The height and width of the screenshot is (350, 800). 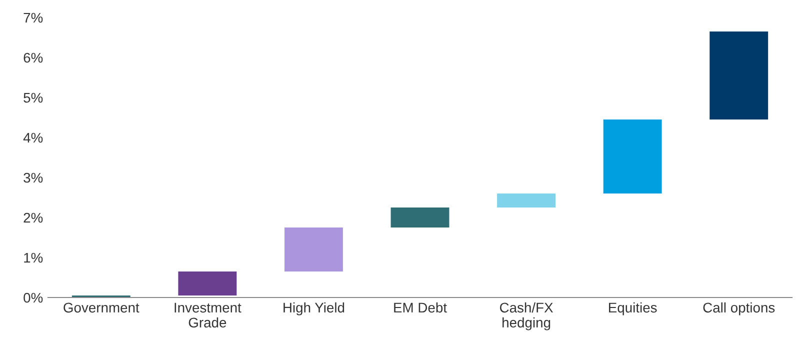 I want to click on y-tick-label: 3%, so click(x=33, y=177).